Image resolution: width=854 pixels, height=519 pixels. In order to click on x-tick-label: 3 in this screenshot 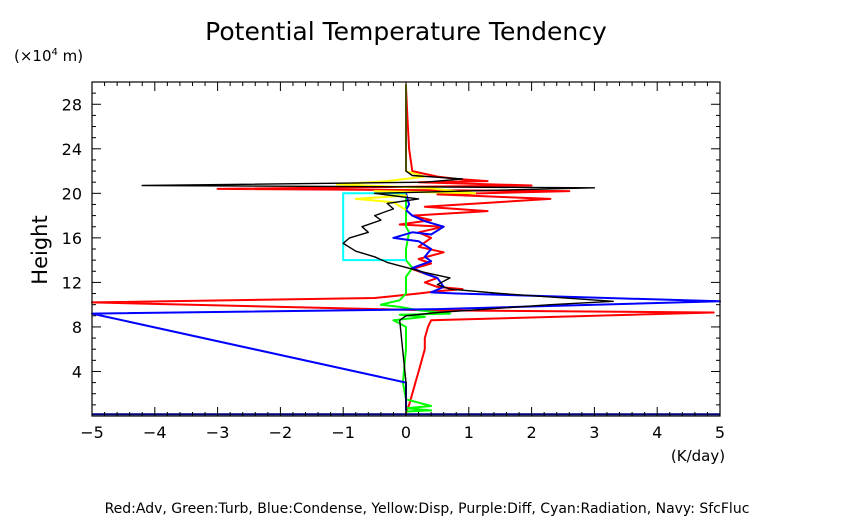, I will do `click(594, 432)`.